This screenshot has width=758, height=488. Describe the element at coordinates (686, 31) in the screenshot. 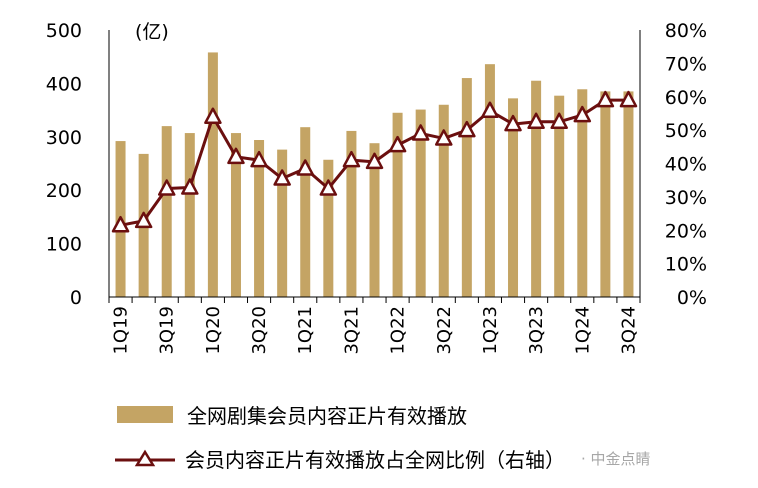

I see `right-tick-label: 80%` at that location.